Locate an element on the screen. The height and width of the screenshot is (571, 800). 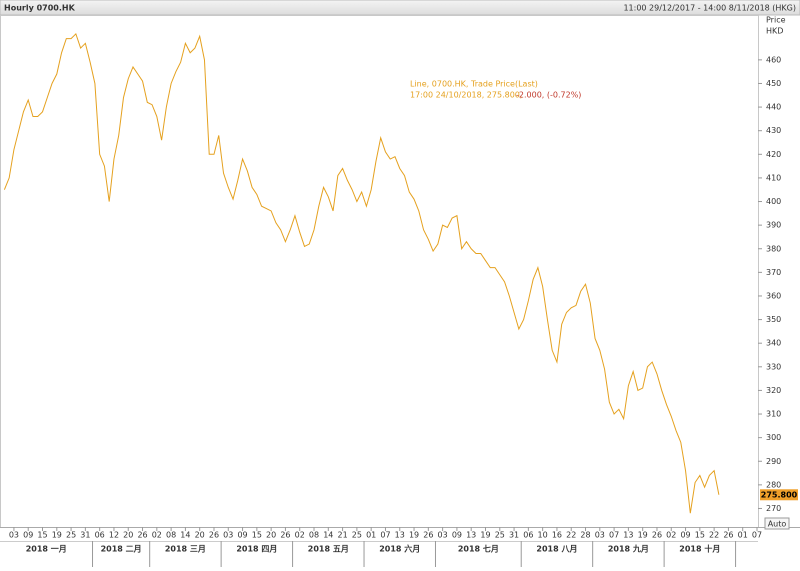
y-tick-label: 280 is located at coordinates (773, 484).